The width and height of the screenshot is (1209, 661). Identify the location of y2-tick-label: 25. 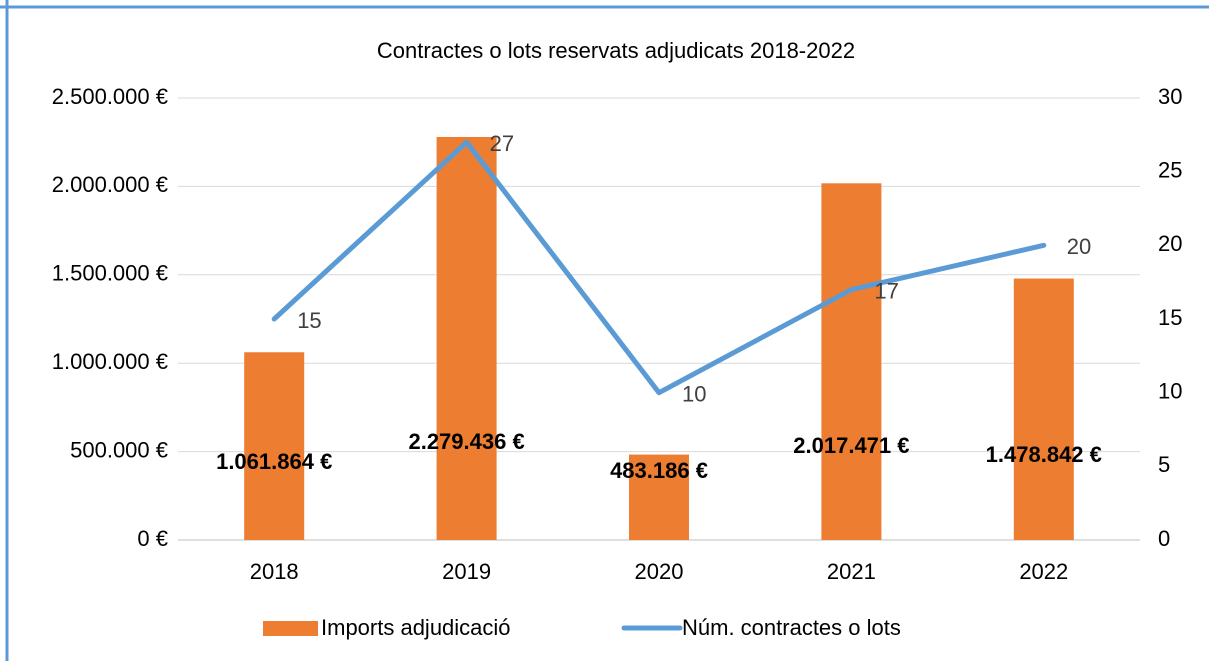
(1170, 169).